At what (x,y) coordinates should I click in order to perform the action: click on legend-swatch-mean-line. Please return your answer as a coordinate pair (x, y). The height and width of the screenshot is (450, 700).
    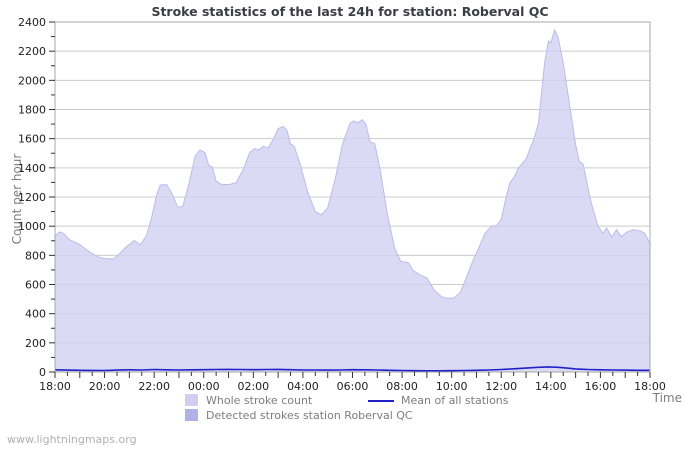
    Looking at the image, I should click on (381, 401).